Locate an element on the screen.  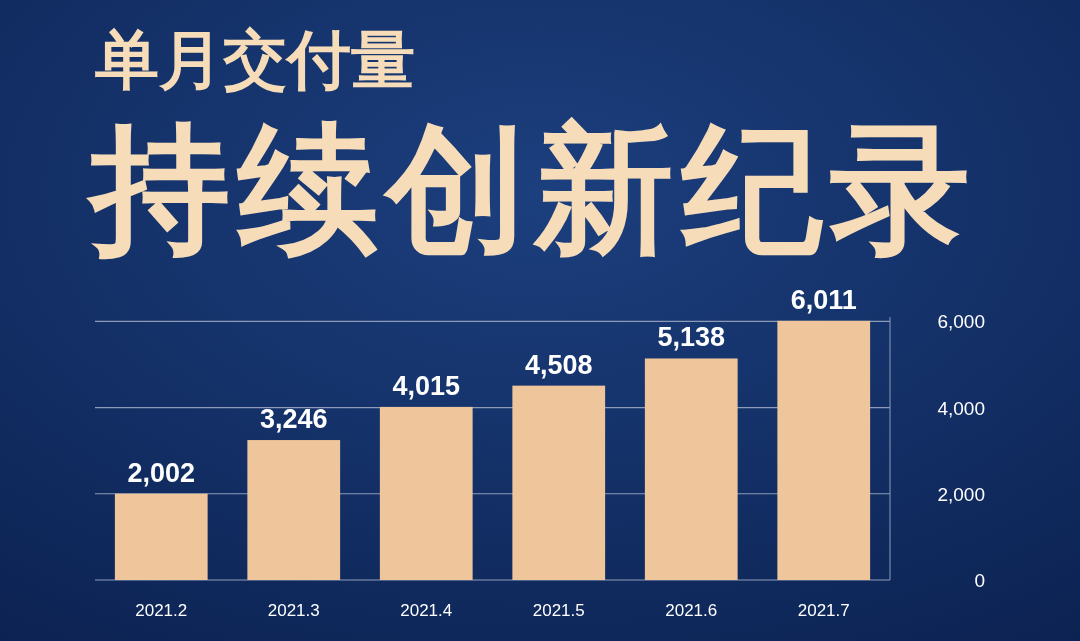
data-label: 2,002 is located at coordinates (161, 472).